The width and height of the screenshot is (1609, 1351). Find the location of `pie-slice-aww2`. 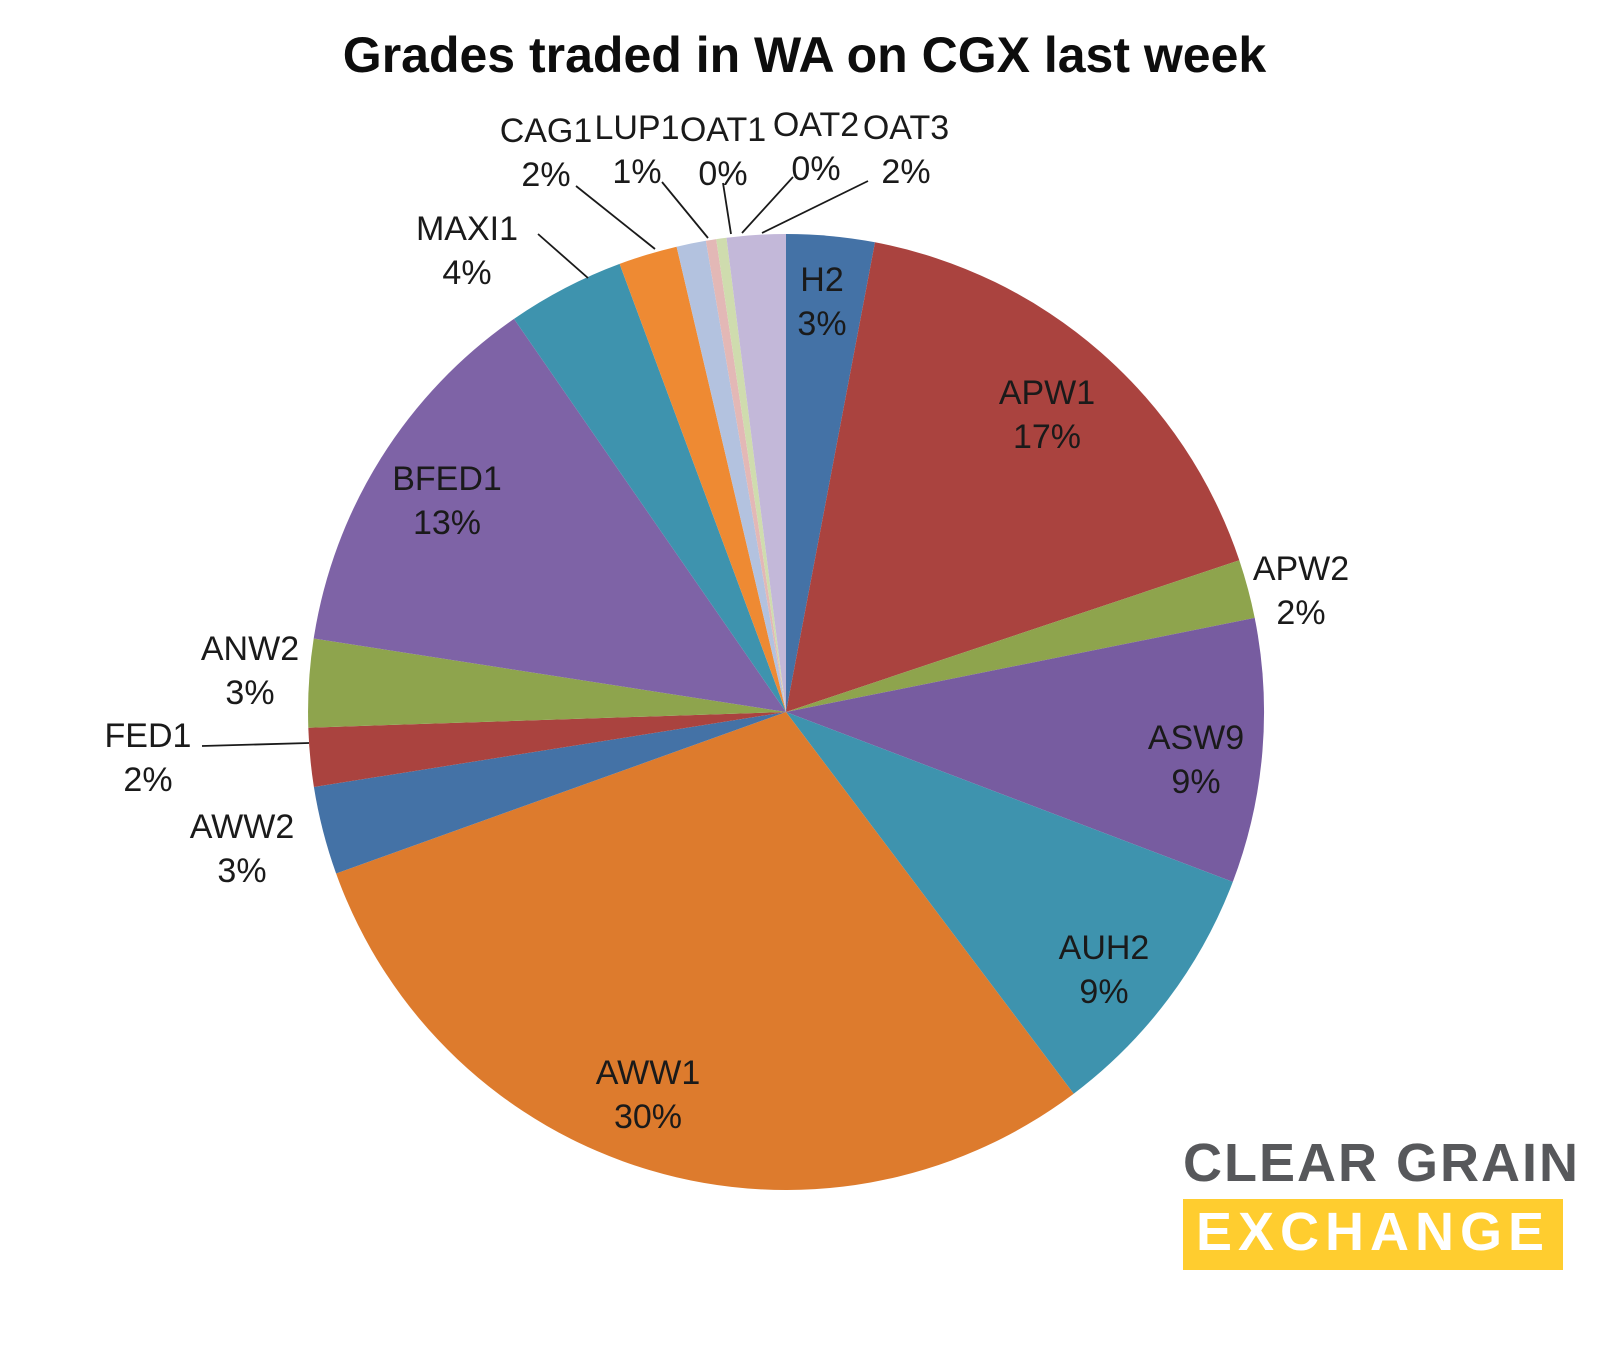

pie-slice-aww2 is located at coordinates (549, 793).